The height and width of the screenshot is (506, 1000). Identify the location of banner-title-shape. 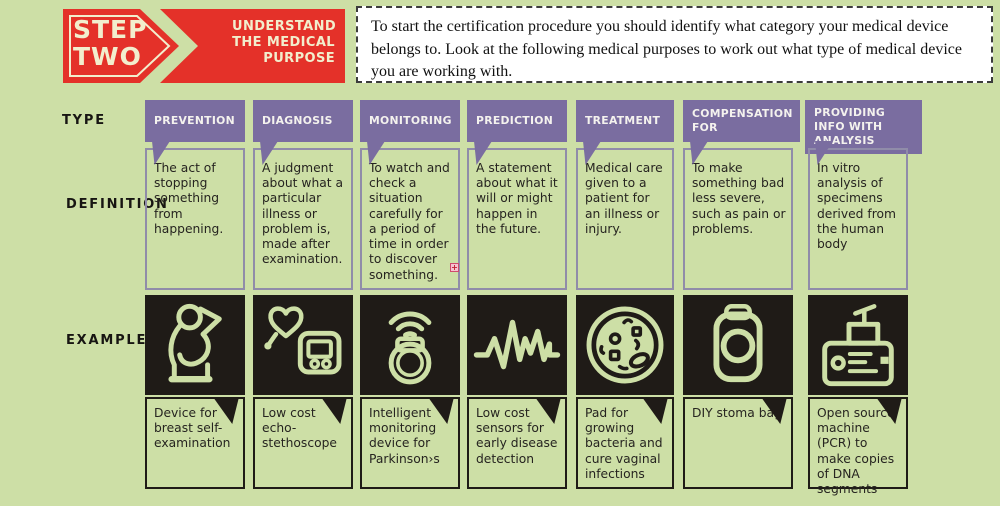
(252, 46).